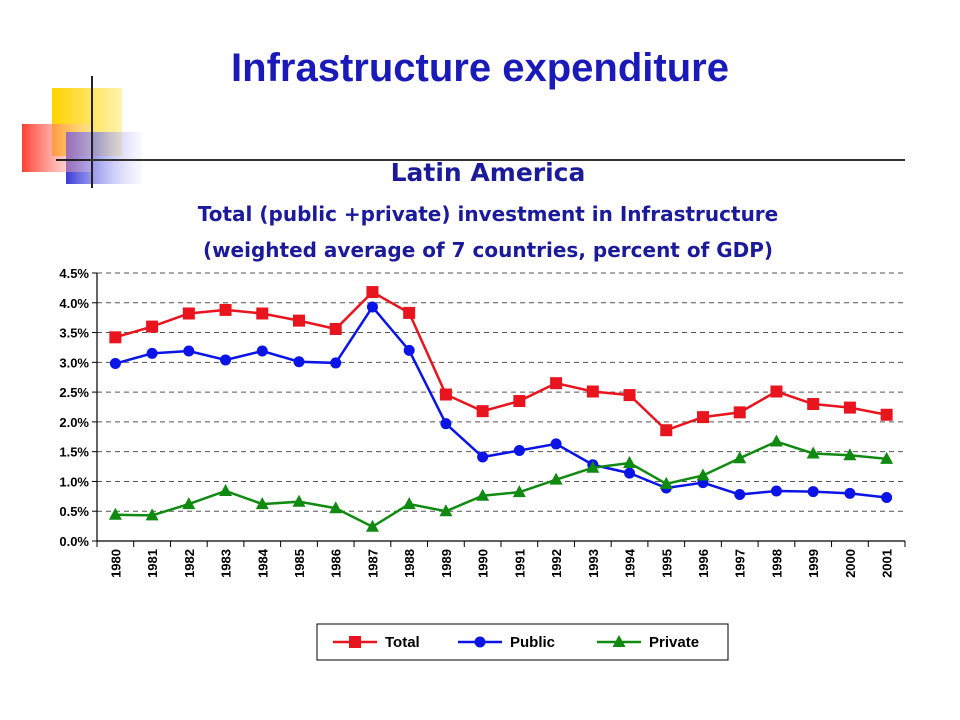  I want to click on x-tick-label: 1980, so click(115, 563).